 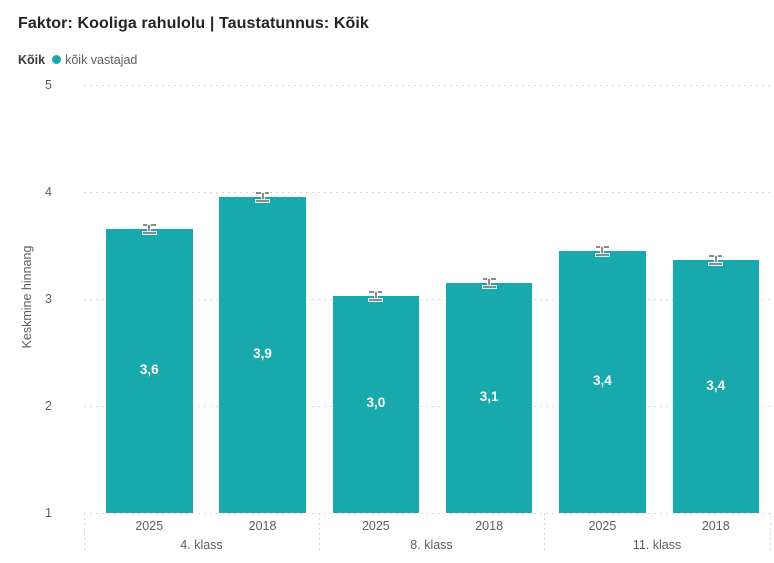 What do you see at coordinates (48, 192) in the screenshot?
I see `y-axis-tick-label: 4` at bounding box center [48, 192].